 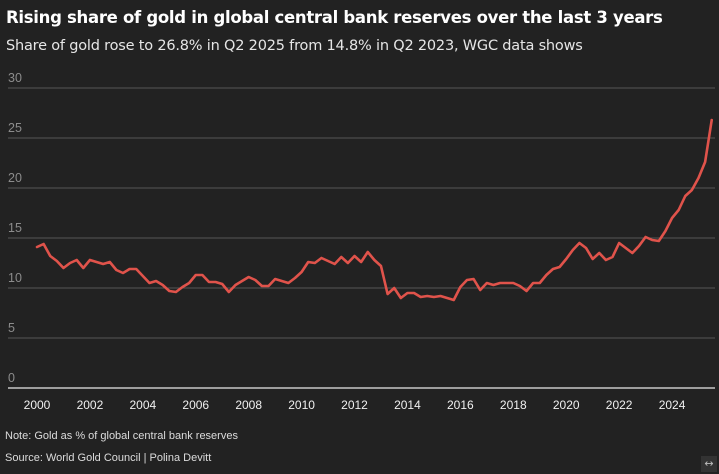 What do you see at coordinates (709, 464) in the screenshot?
I see `arrows-horizontal-icon: ↔` at bounding box center [709, 464].